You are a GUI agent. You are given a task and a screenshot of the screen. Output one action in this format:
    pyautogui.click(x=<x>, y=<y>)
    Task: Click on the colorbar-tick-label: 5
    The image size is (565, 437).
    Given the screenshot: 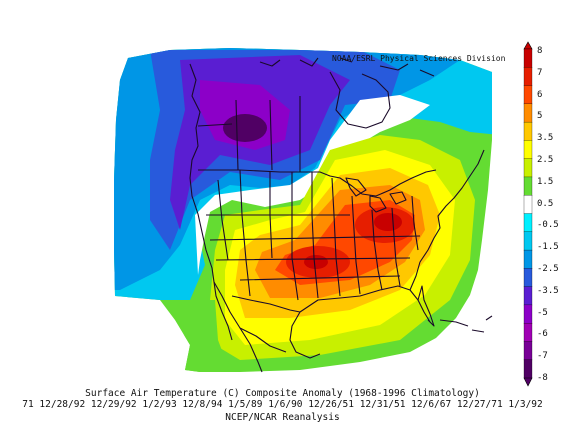 What is the action you would take?
    pyautogui.click(x=540, y=116)
    